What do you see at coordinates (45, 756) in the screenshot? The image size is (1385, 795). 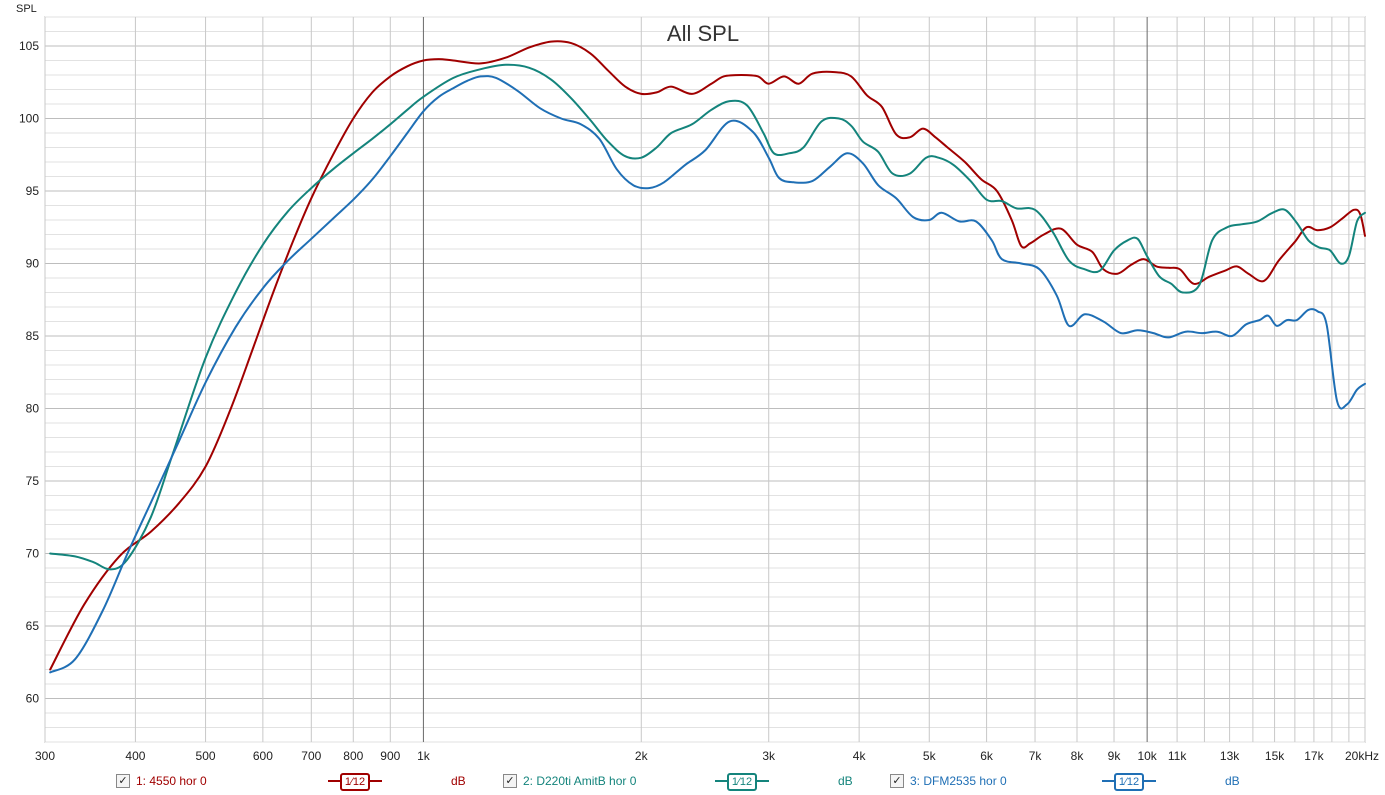 I see `x-tick-label: 300` at bounding box center [45, 756].